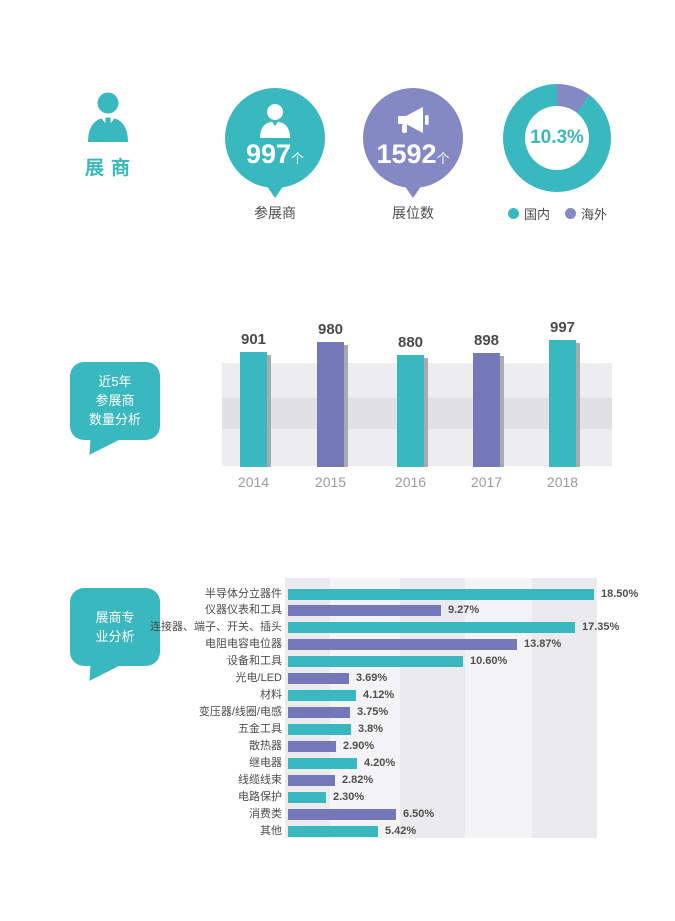 The width and height of the screenshot is (675, 921). I want to click on person-icon, so click(275, 120).